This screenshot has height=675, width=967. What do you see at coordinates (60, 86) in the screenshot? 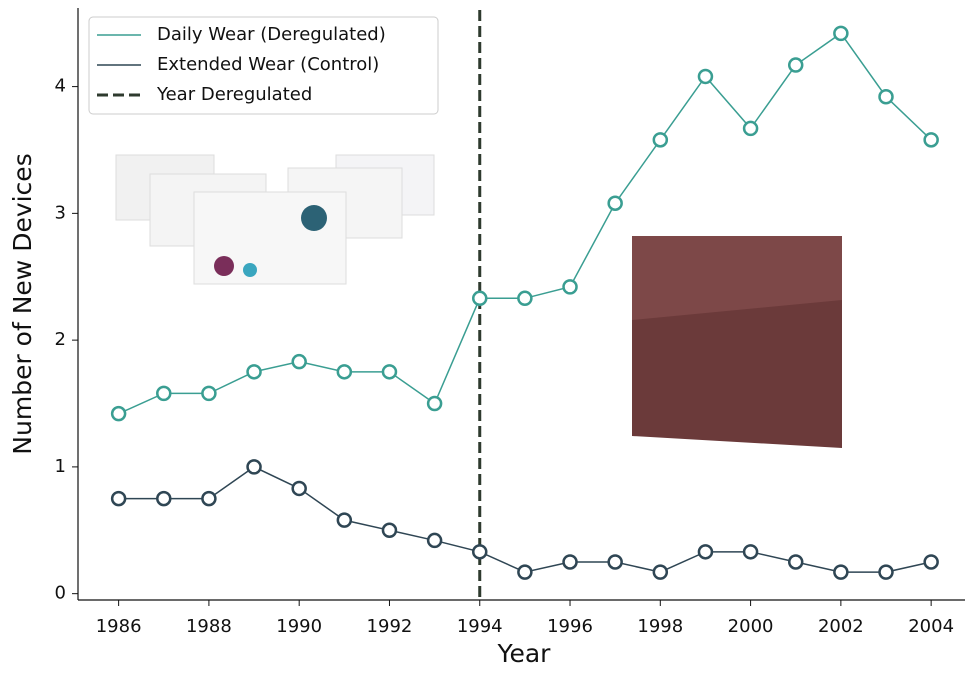
I see `y-tick-label: 4` at bounding box center [60, 86].